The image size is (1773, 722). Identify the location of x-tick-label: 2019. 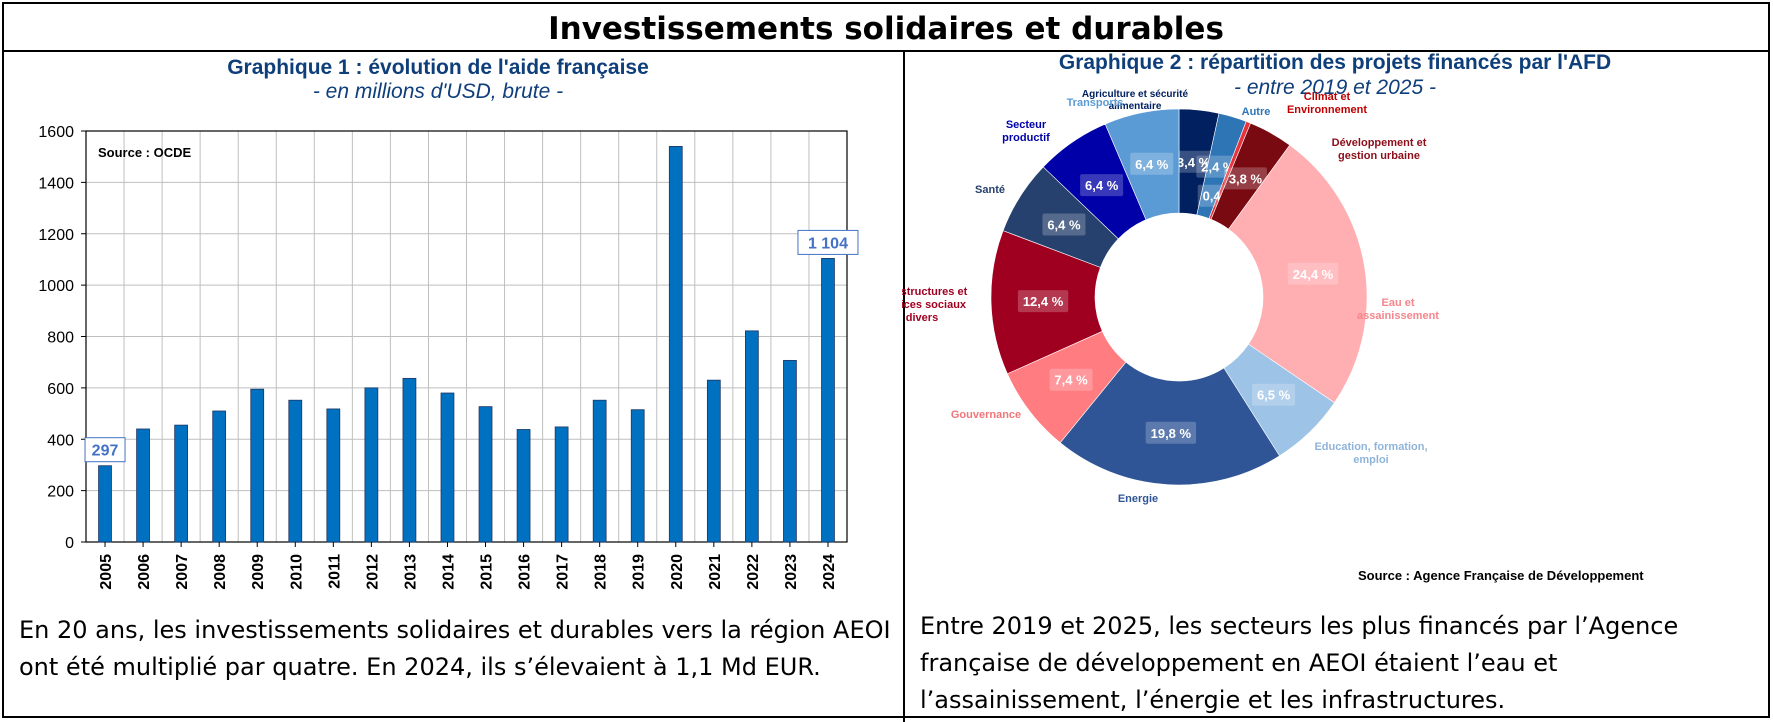
(639, 572).